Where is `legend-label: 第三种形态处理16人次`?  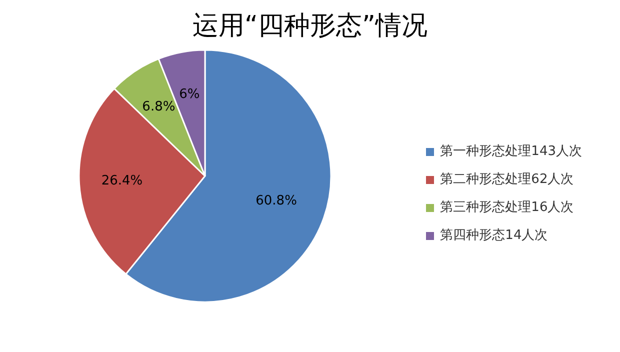
legend-label: 第三种形态处理16人次 is located at coordinates (507, 208).